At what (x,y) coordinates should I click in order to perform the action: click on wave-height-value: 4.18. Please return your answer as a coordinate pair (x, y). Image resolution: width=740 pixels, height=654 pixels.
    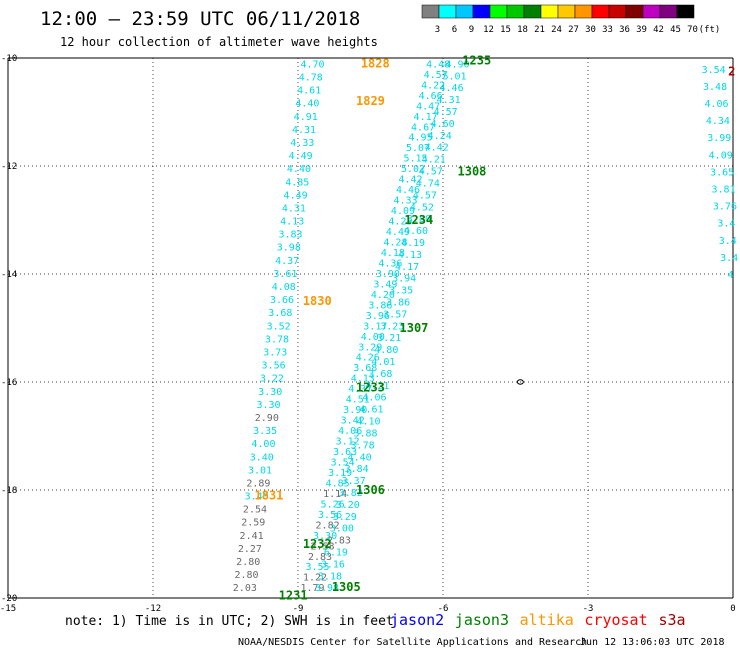
    Looking at the image, I should click on (393, 253).